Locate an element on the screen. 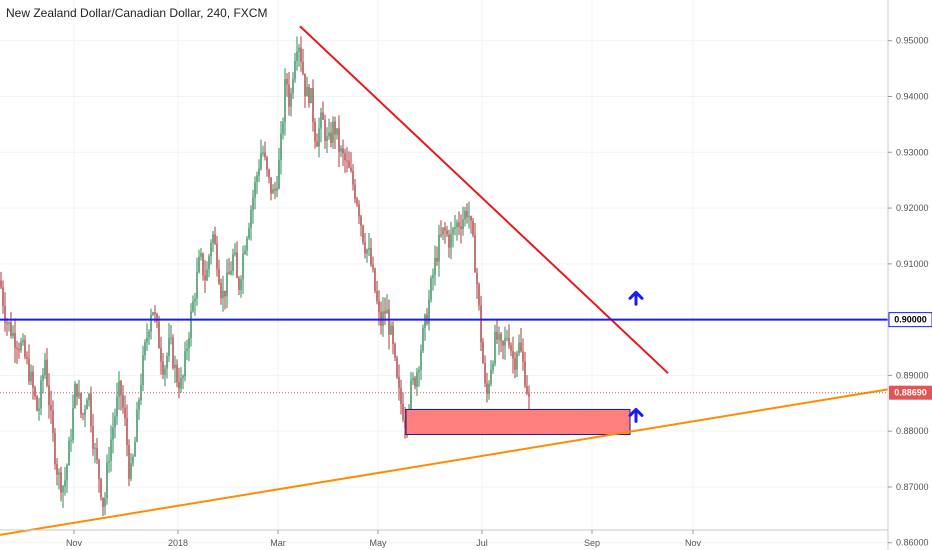 This screenshot has height=550, width=932. time-axis: Nov 2018 Mar May Jul Sep Nov is located at coordinates (444, 538).